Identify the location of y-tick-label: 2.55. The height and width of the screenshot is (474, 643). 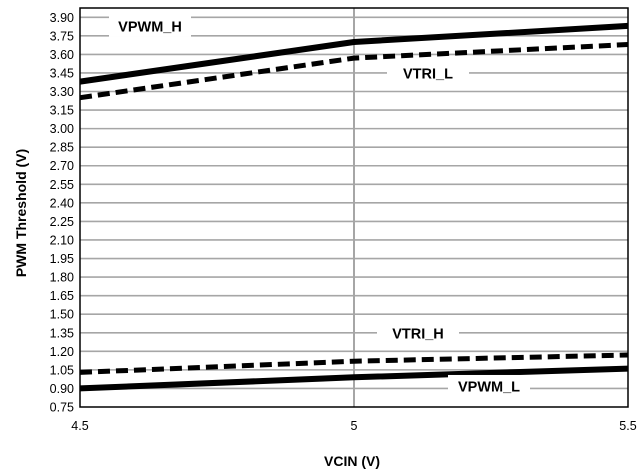
(62, 185).